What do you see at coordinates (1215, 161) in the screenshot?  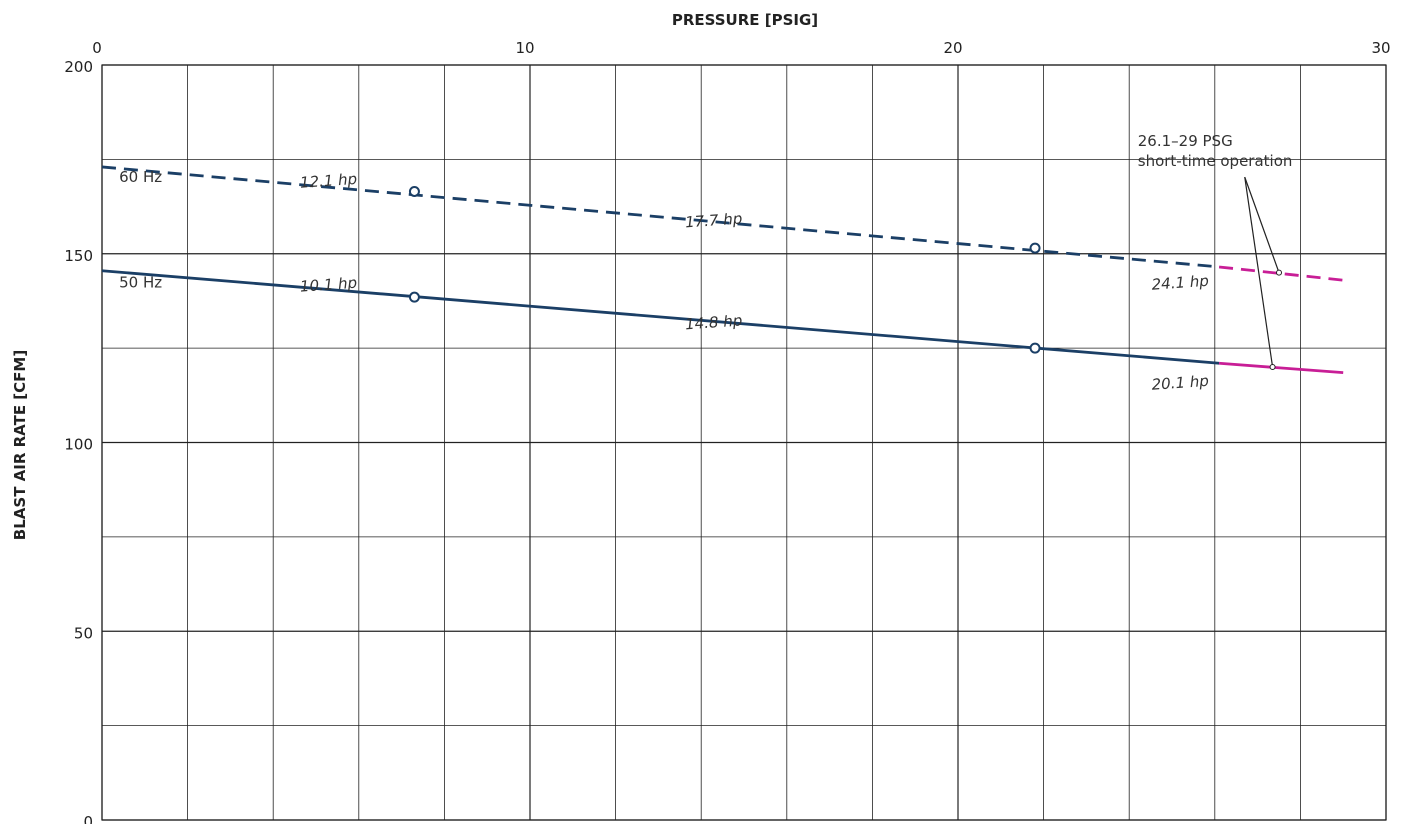 I see `annotation-text: short-time operation` at bounding box center [1215, 161].